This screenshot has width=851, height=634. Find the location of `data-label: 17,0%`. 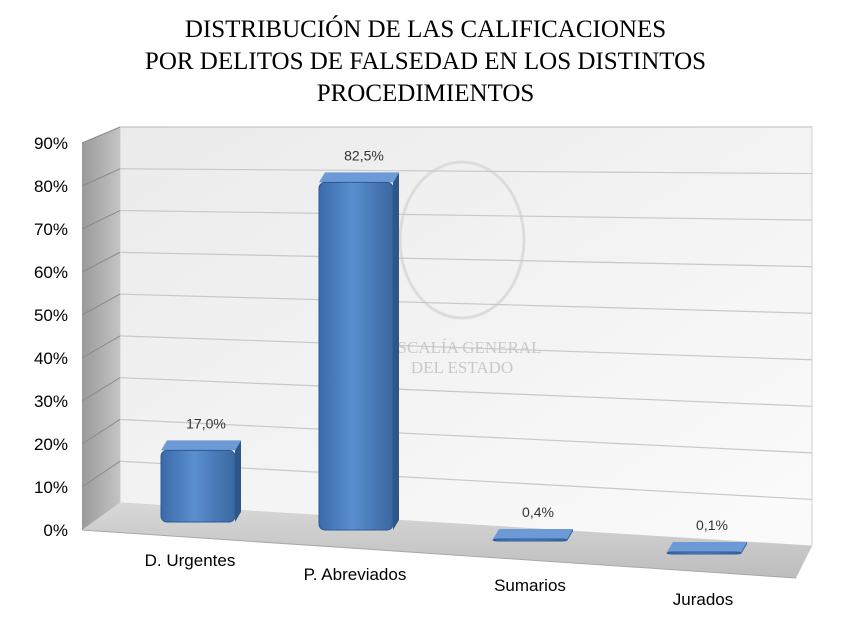

data-label: 17,0% is located at coordinates (206, 423).